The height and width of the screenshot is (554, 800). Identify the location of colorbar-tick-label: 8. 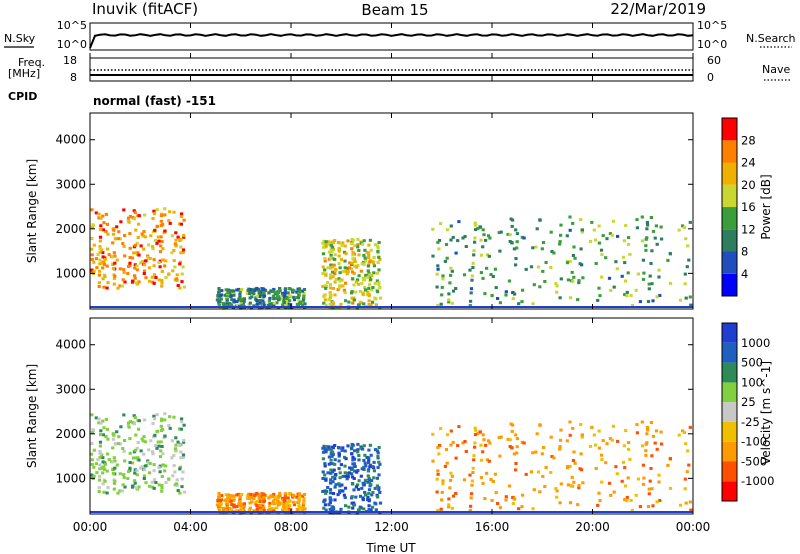
(744, 252).